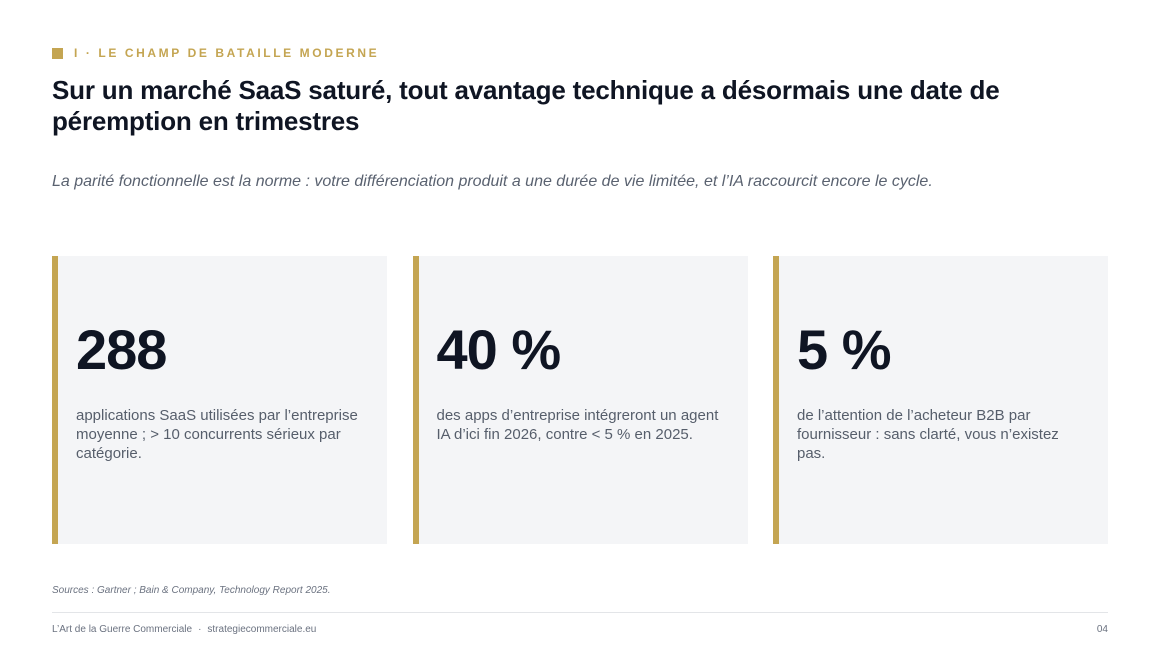  I want to click on stat-value: 40 %, so click(499, 349).